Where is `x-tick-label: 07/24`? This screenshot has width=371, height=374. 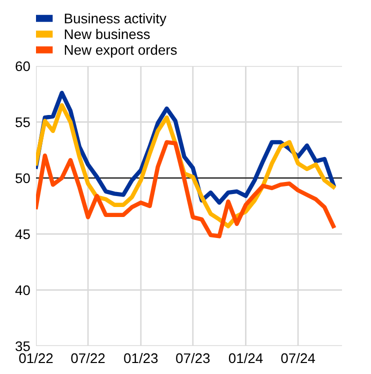 x-tick-label: 07/24 is located at coordinates (298, 358).